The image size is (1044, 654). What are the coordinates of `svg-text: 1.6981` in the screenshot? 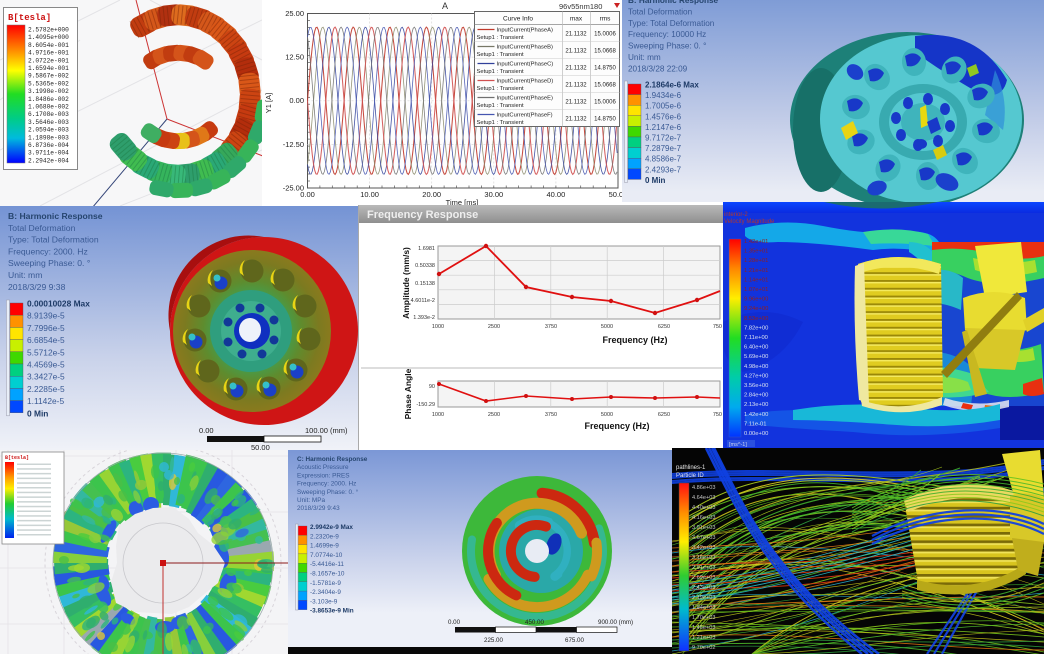 It's located at (426, 249).